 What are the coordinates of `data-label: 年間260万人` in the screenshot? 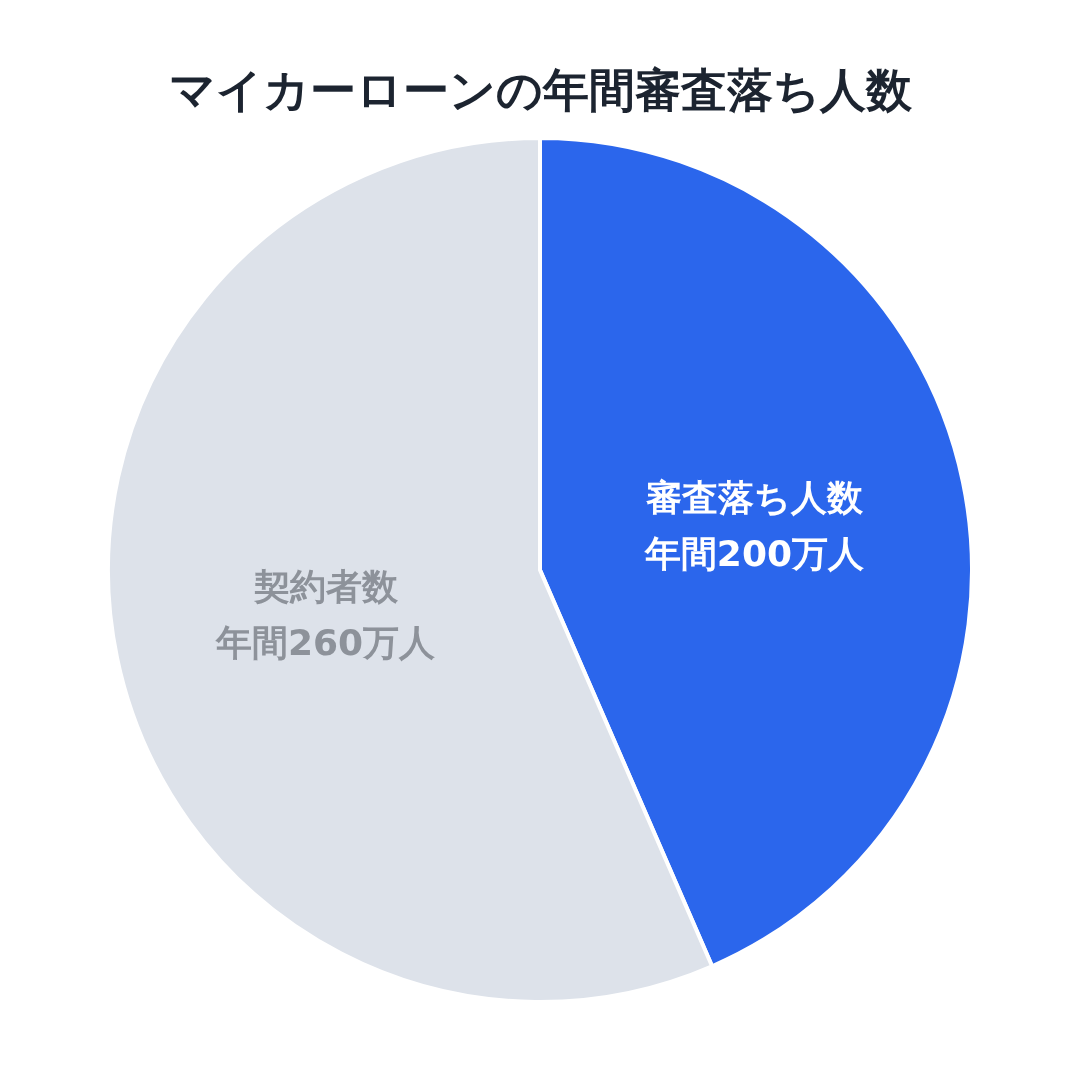 It's located at (325, 643).